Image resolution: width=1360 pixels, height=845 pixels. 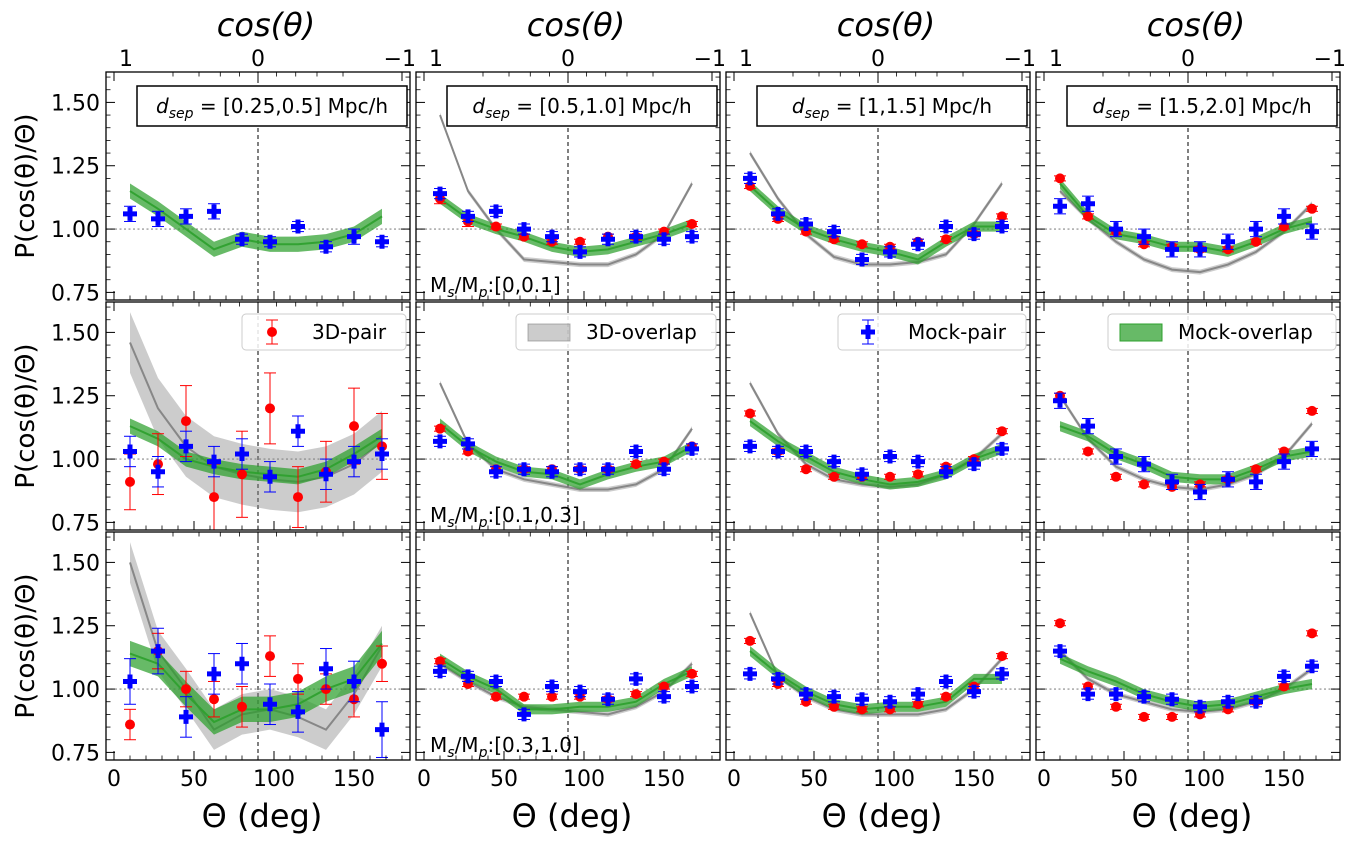 What do you see at coordinates (504, 779) in the screenshot?
I see `x-tick-label: 50` at bounding box center [504, 779].